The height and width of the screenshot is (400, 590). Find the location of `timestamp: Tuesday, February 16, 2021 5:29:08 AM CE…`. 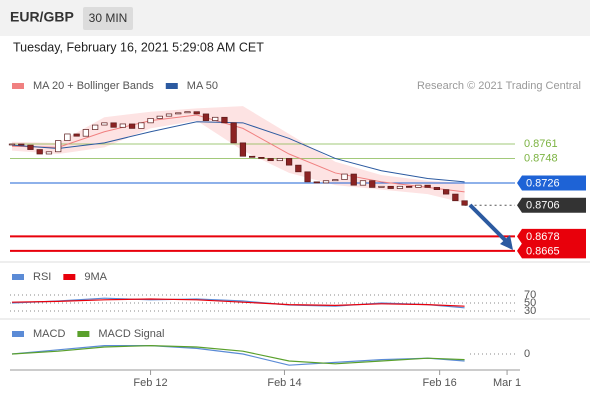

timestamp: Tuesday, February 16, 2021 5:29:08 AM CE… is located at coordinates (138, 47).